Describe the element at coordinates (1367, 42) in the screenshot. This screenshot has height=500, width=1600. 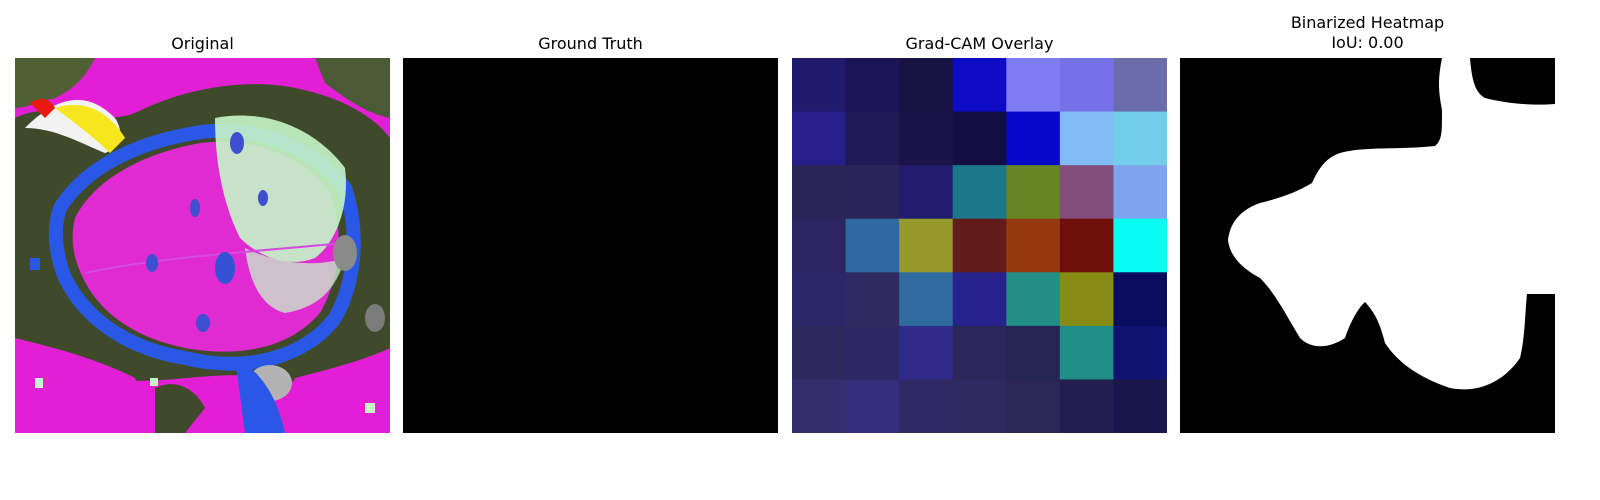
I see `iou-score: IoU: 0.00` at that location.